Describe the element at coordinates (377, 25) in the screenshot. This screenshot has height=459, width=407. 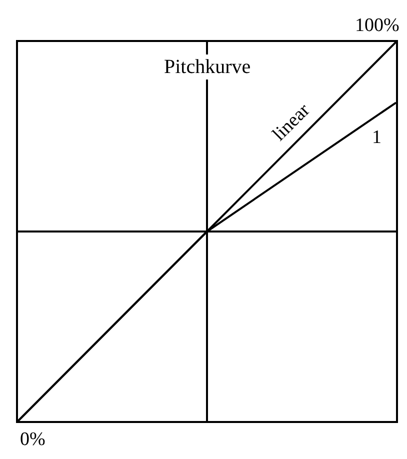
I see `text: 100%` at that location.